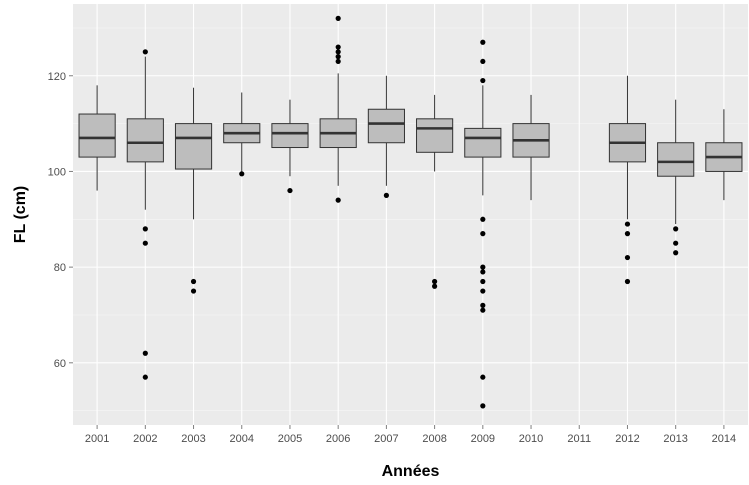 The width and height of the screenshot is (749, 485). What do you see at coordinates (193, 439) in the screenshot?
I see `x-tick-label: 2003` at bounding box center [193, 439].